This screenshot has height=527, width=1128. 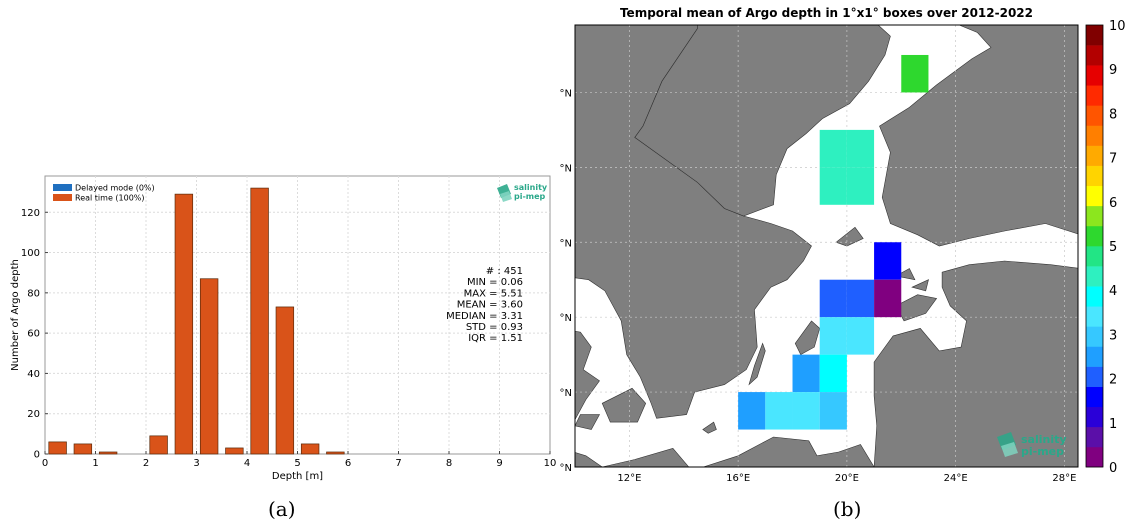 What do you see at coordinates (1113, 247) in the screenshot?
I see `colorbar-tick-label: 5` at bounding box center [1113, 247].